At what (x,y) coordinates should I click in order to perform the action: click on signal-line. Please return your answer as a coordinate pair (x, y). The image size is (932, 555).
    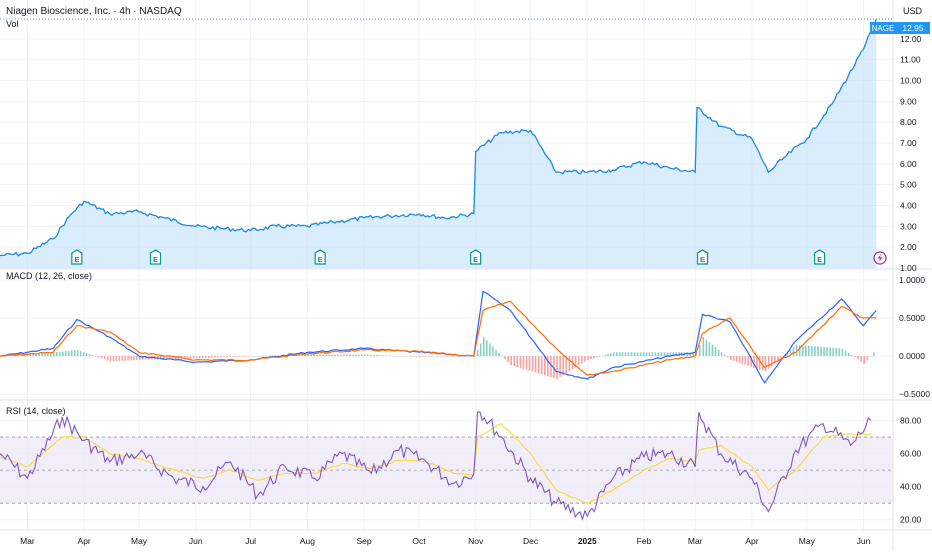
    Looking at the image, I should click on (438, 338).